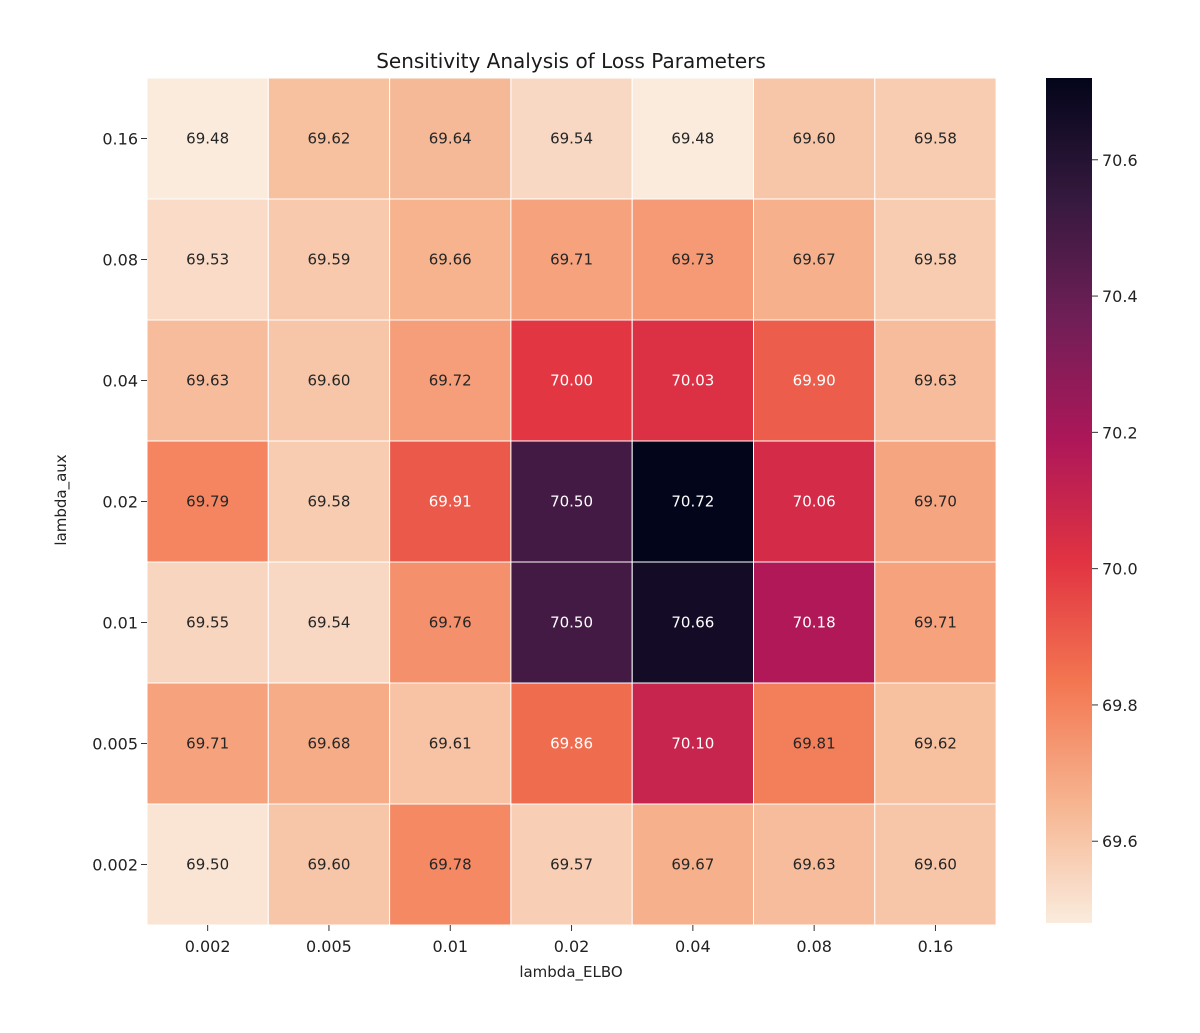 Image resolution: width=1200 pixels, height=1033 pixels. I want to click on y-tick-label: 0.04, so click(120, 381).